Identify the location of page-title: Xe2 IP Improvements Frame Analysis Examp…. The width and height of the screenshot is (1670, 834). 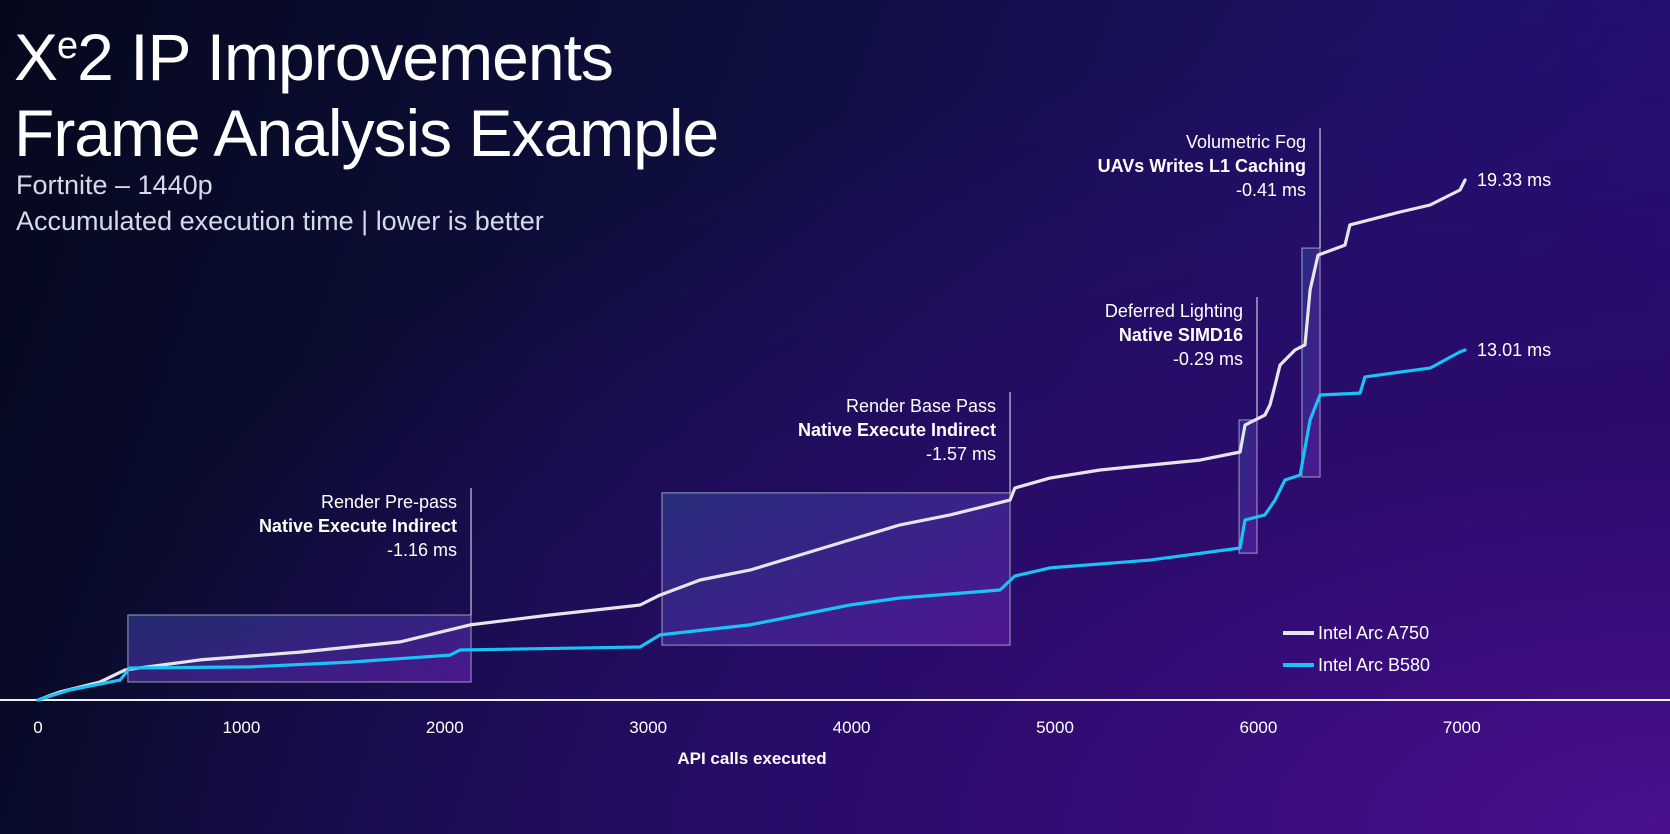
(366, 95).